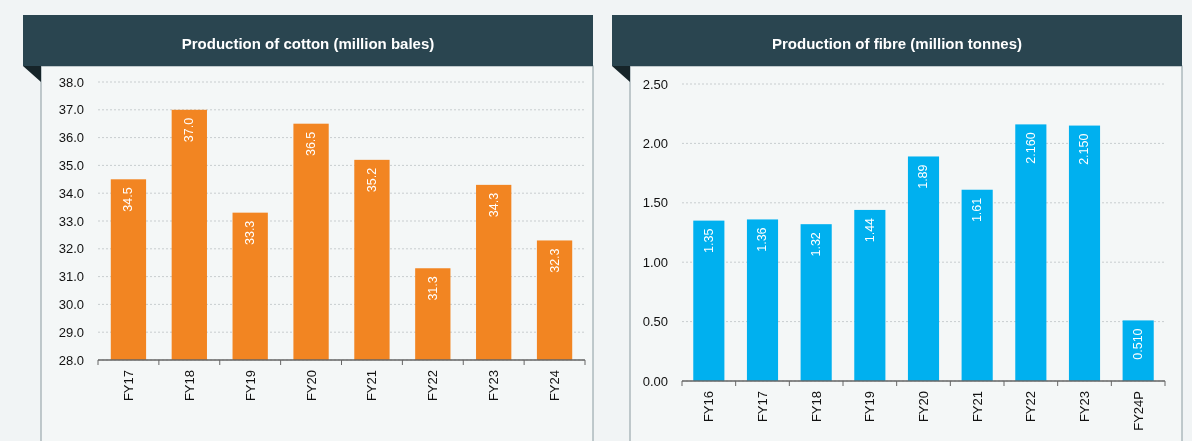  I want to click on x-tick-label: FY24, so click(555, 386).